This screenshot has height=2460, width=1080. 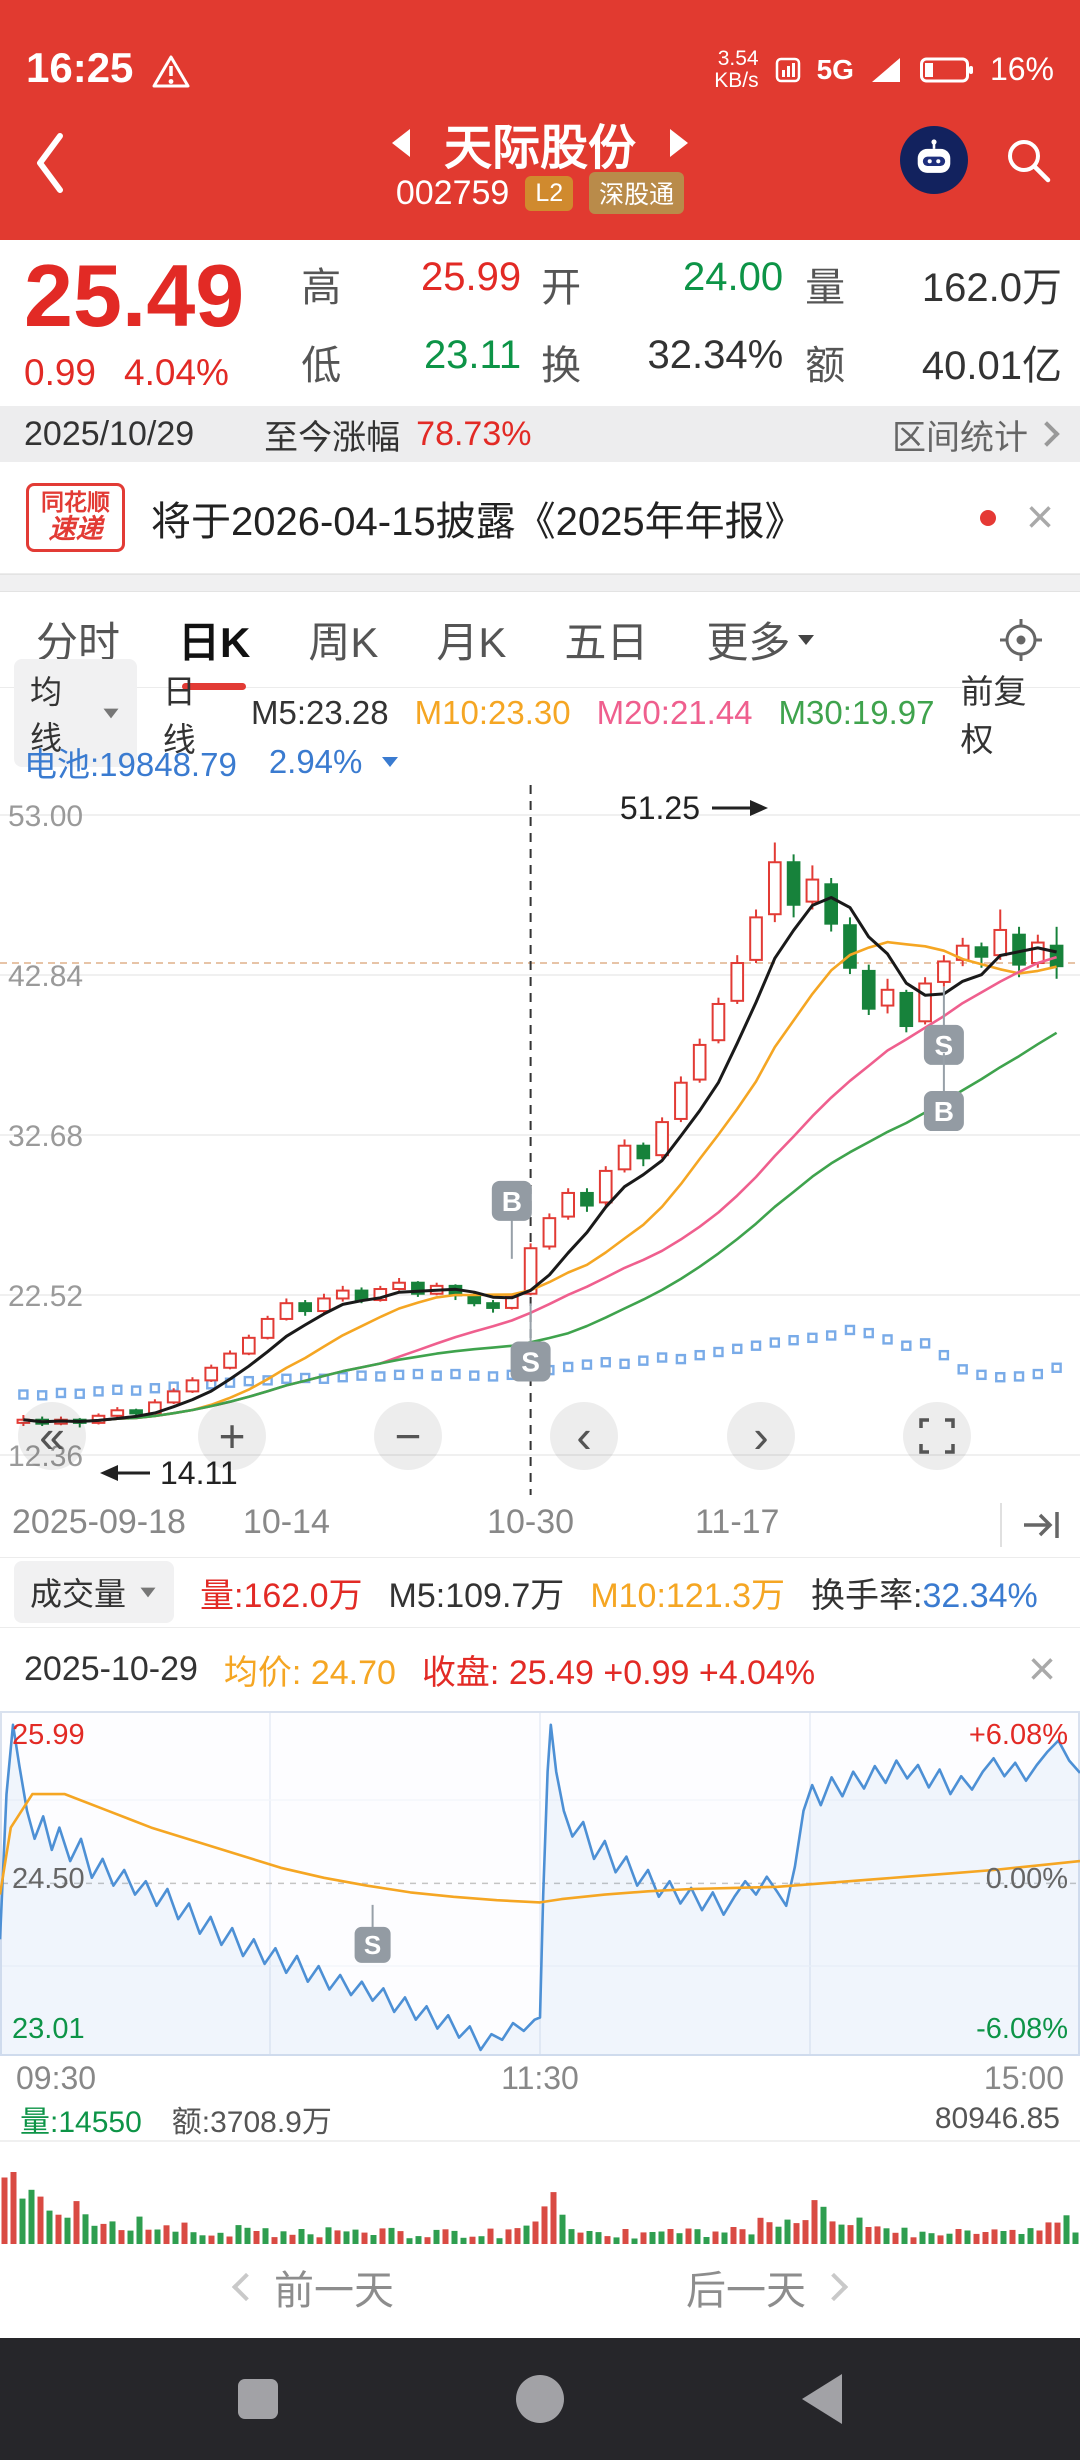 What do you see at coordinates (561, 288) in the screenshot?
I see `open-label: 开` at bounding box center [561, 288].